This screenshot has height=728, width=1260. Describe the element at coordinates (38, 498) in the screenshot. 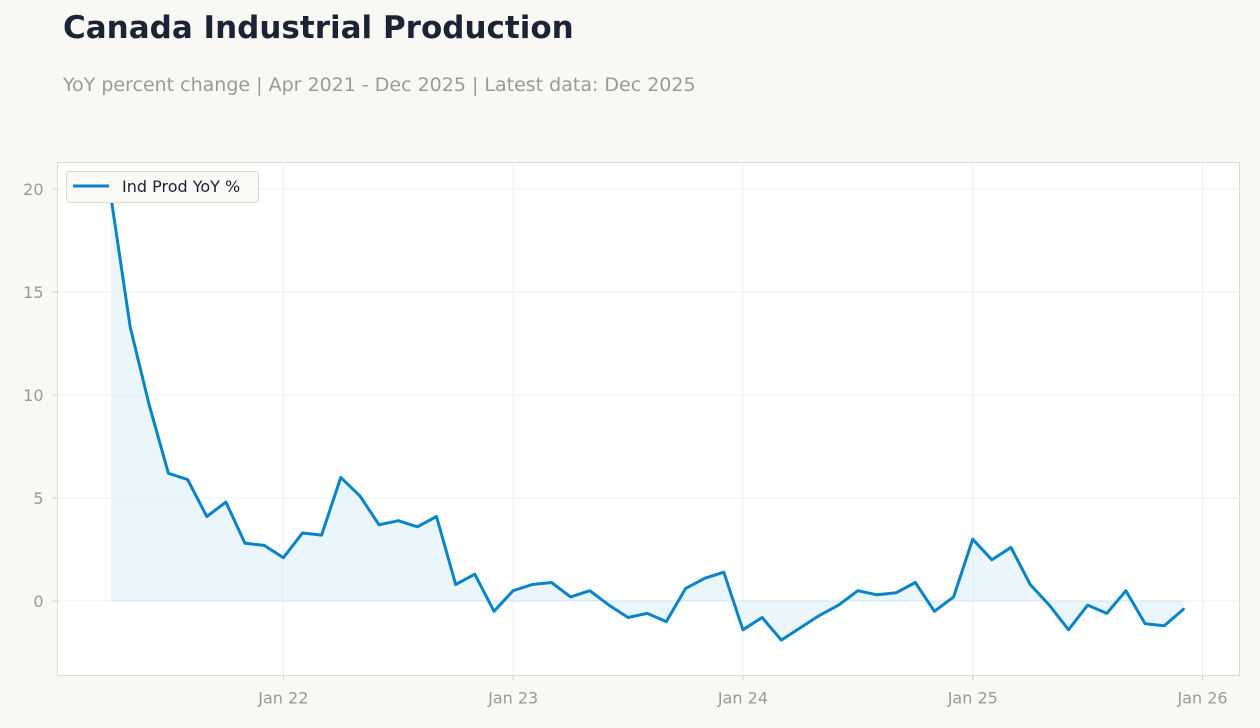

I see `y-tick-label: 5` at that location.